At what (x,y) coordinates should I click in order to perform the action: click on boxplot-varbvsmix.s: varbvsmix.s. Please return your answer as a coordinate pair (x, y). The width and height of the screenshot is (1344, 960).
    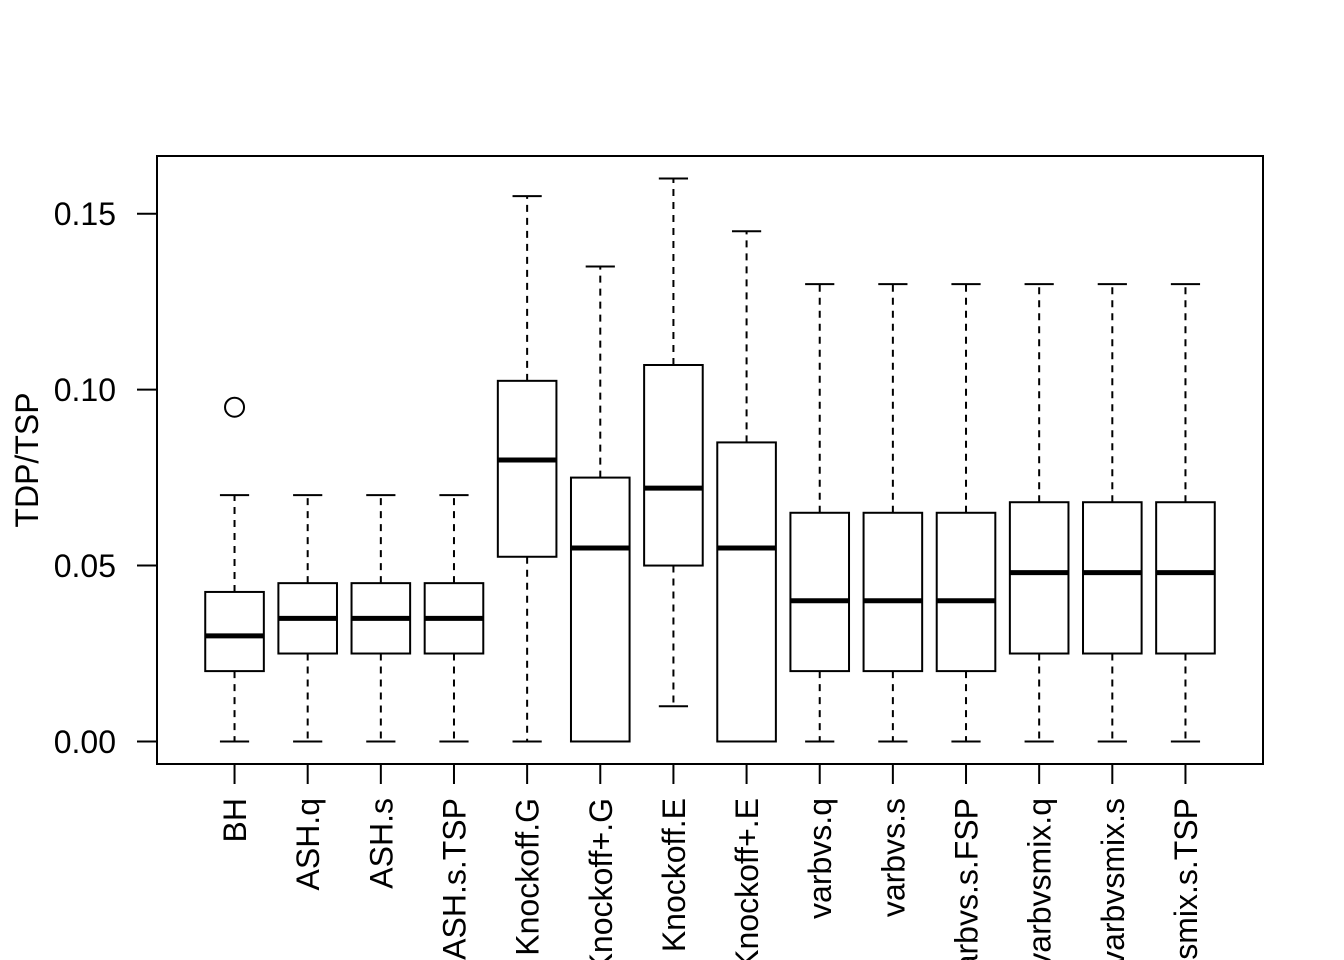
    Looking at the image, I should click on (1112, 621).